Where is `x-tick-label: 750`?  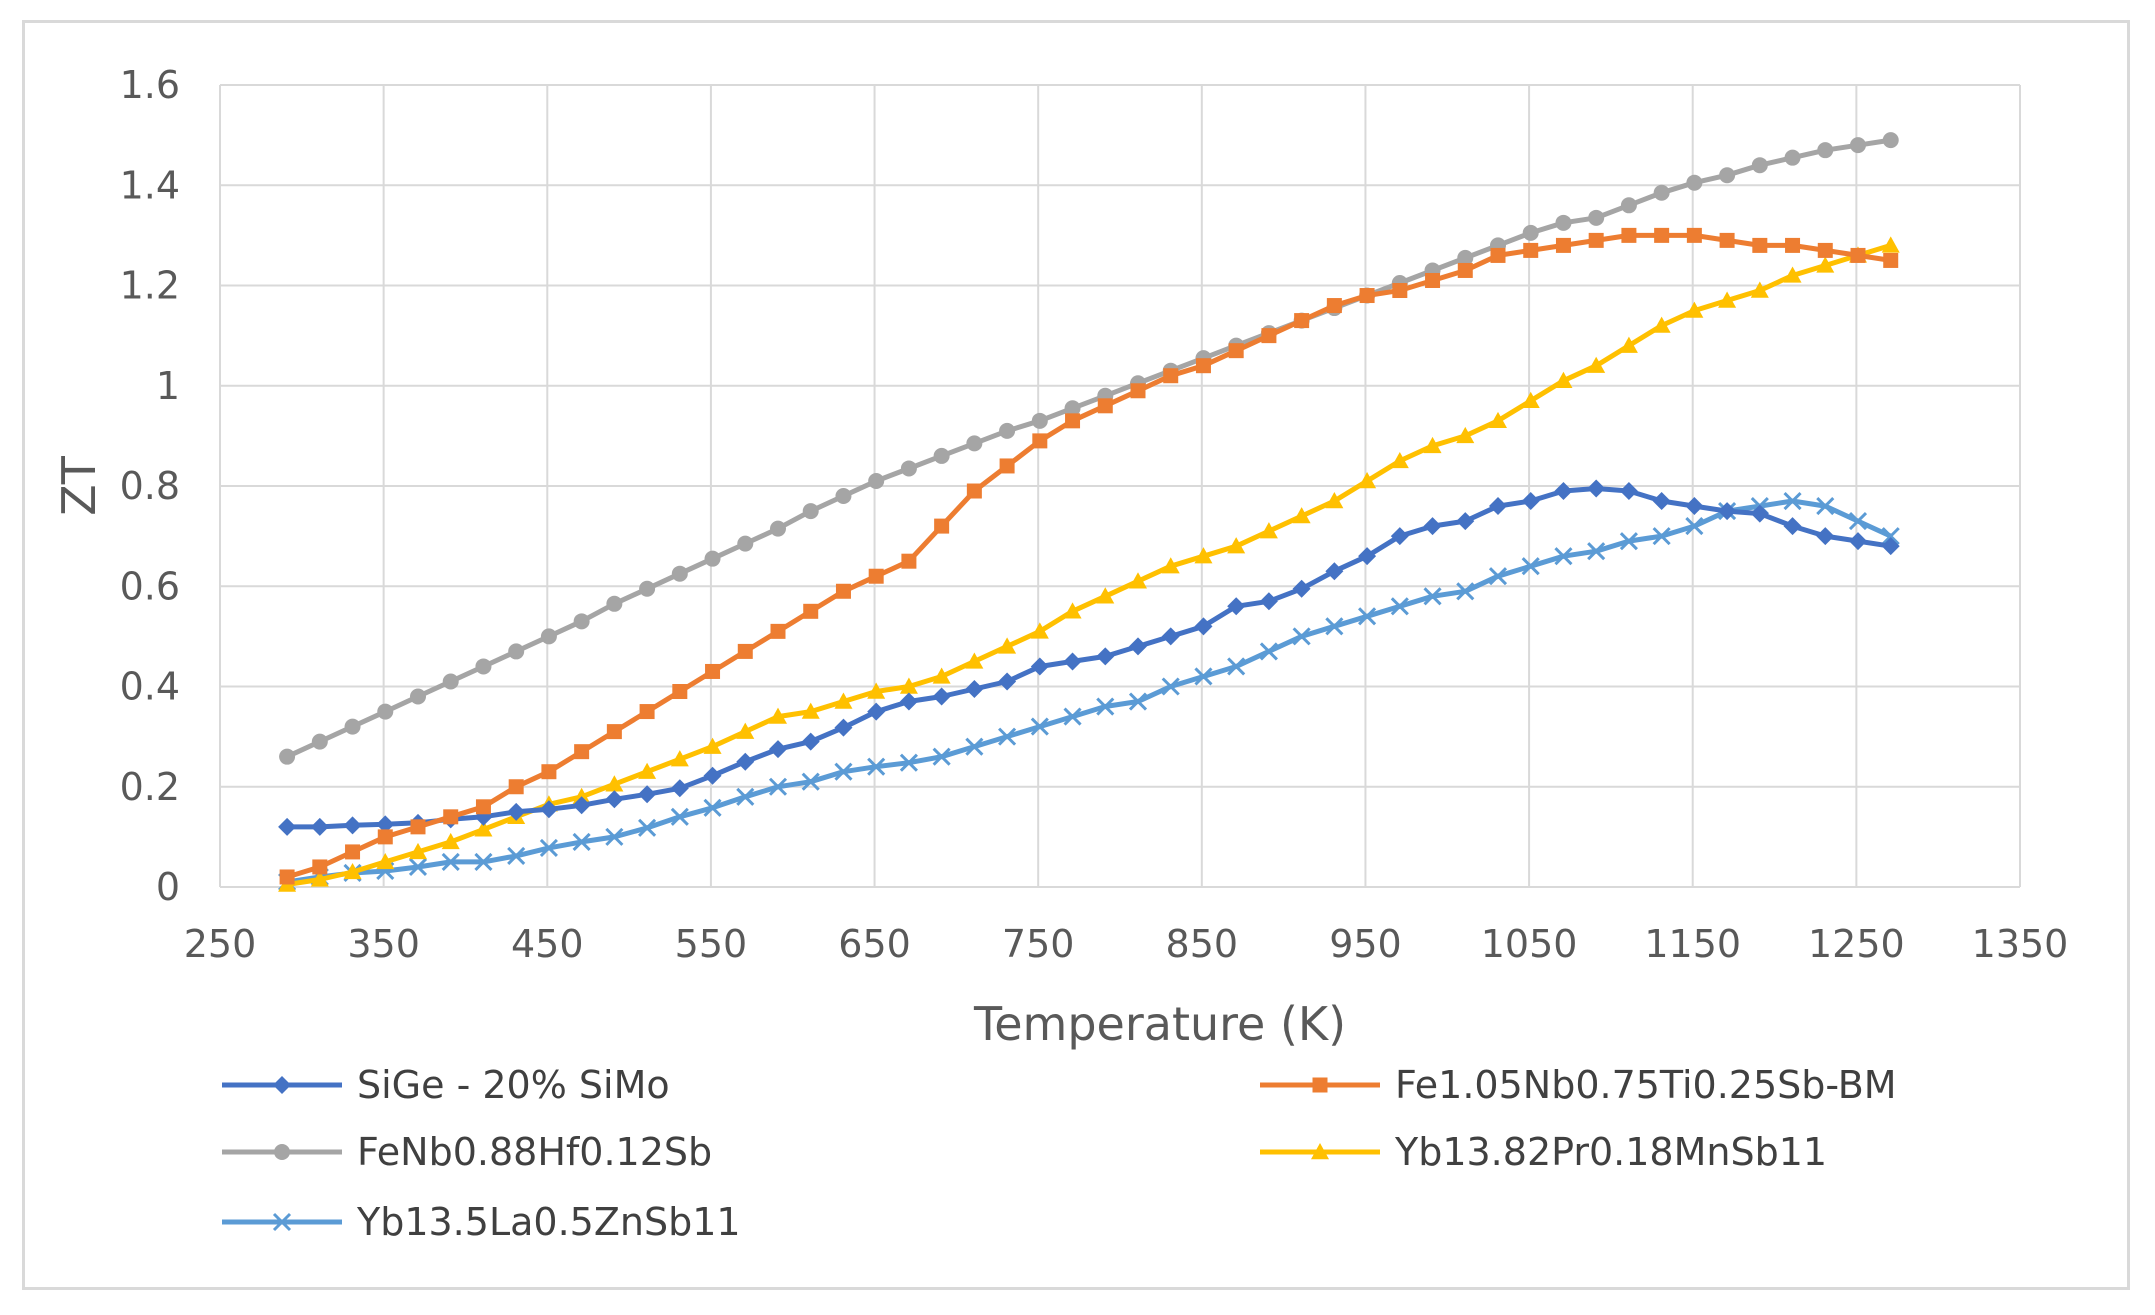
x-tick-label: 750 is located at coordinates (1038, 944).